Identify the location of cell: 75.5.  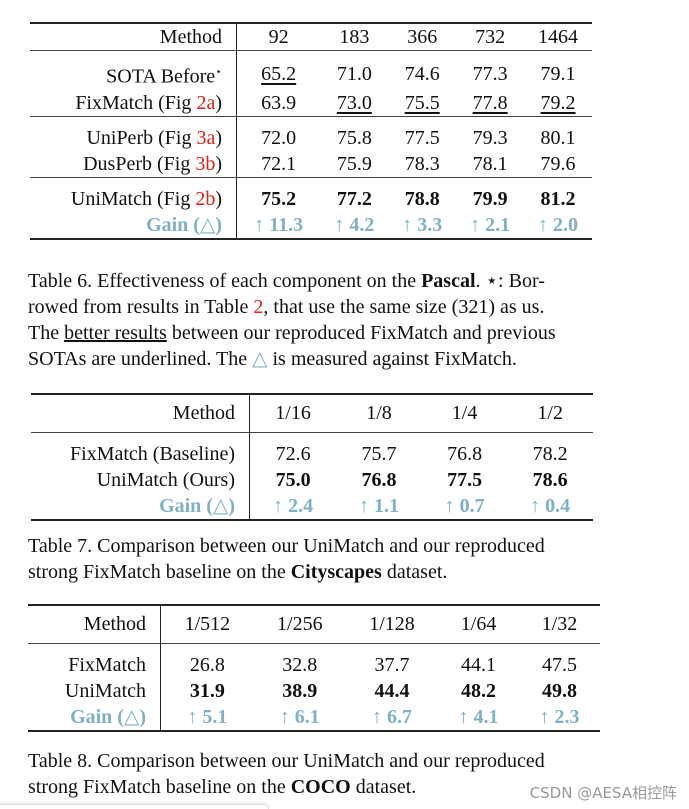
(422, 102).